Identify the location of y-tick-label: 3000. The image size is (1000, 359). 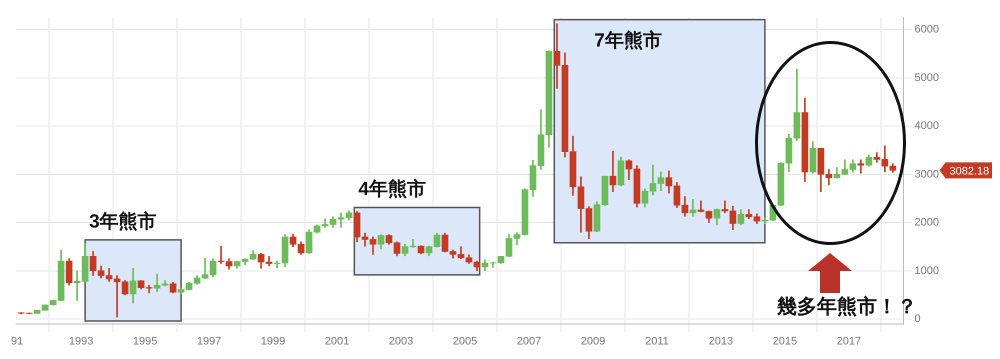
(927, 174).